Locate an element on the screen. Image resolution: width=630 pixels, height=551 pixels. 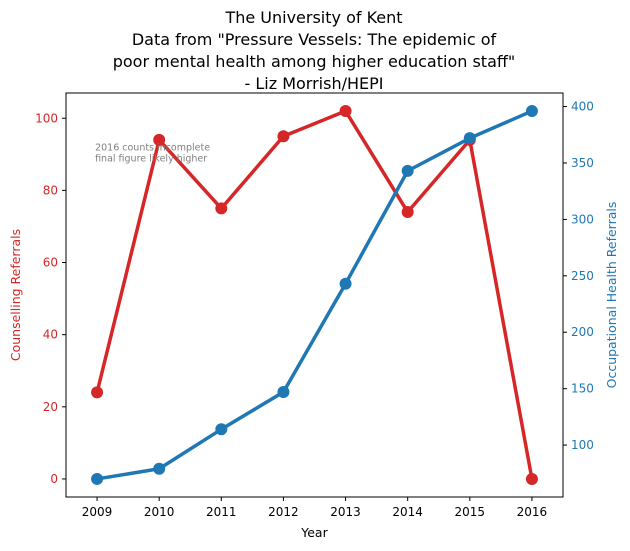
y-right-tick-label: 250 is located at coordinates (582, 276).